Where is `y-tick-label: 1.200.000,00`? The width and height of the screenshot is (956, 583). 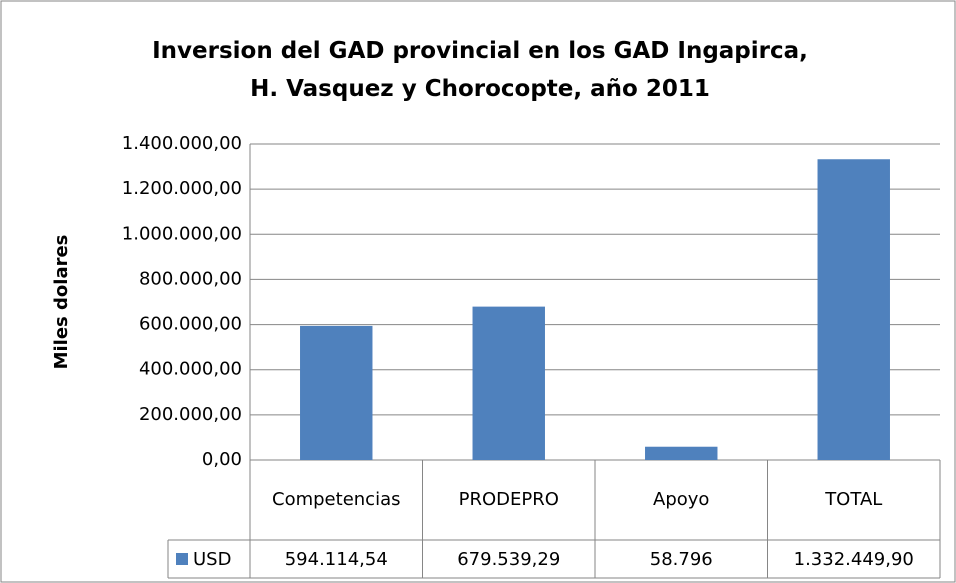
y-tick-label: 1.200.000,00 is located at coordinates (182, 188).